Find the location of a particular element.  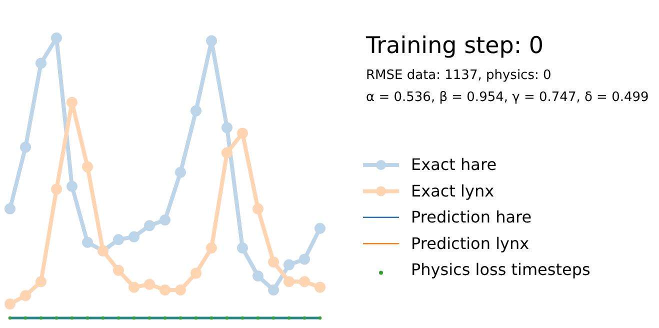

text: RMSE data: 1137, physics: 0 is located at coordinates (459, 75).